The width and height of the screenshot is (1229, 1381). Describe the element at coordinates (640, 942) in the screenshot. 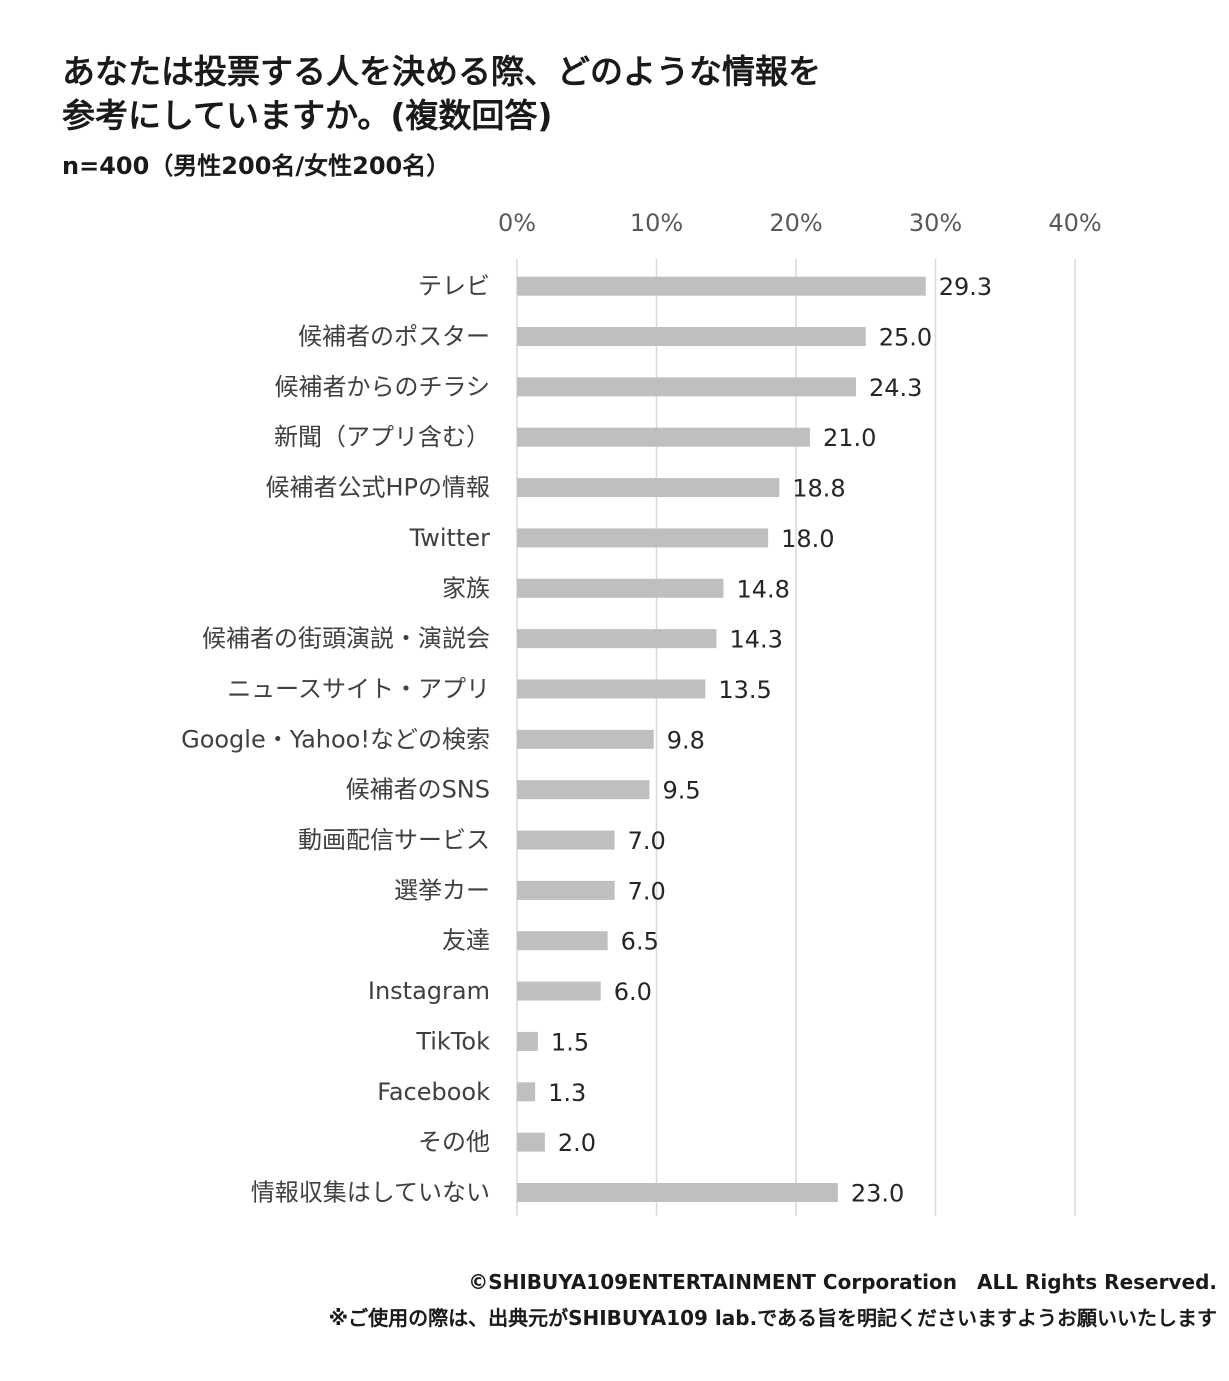

I see `data-label: 6.5` at that location.